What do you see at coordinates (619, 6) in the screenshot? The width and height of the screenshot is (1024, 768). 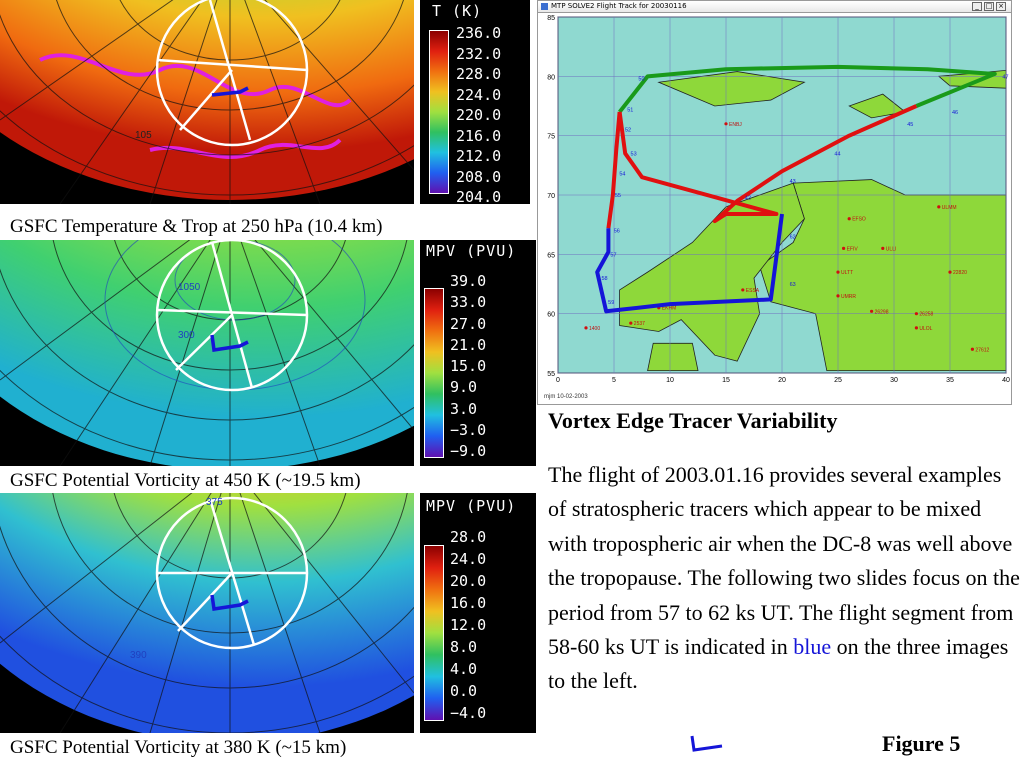 I see `window-title: MTP SOLVE2 Flight Track for 20030116` at bounding box center [619, 6].